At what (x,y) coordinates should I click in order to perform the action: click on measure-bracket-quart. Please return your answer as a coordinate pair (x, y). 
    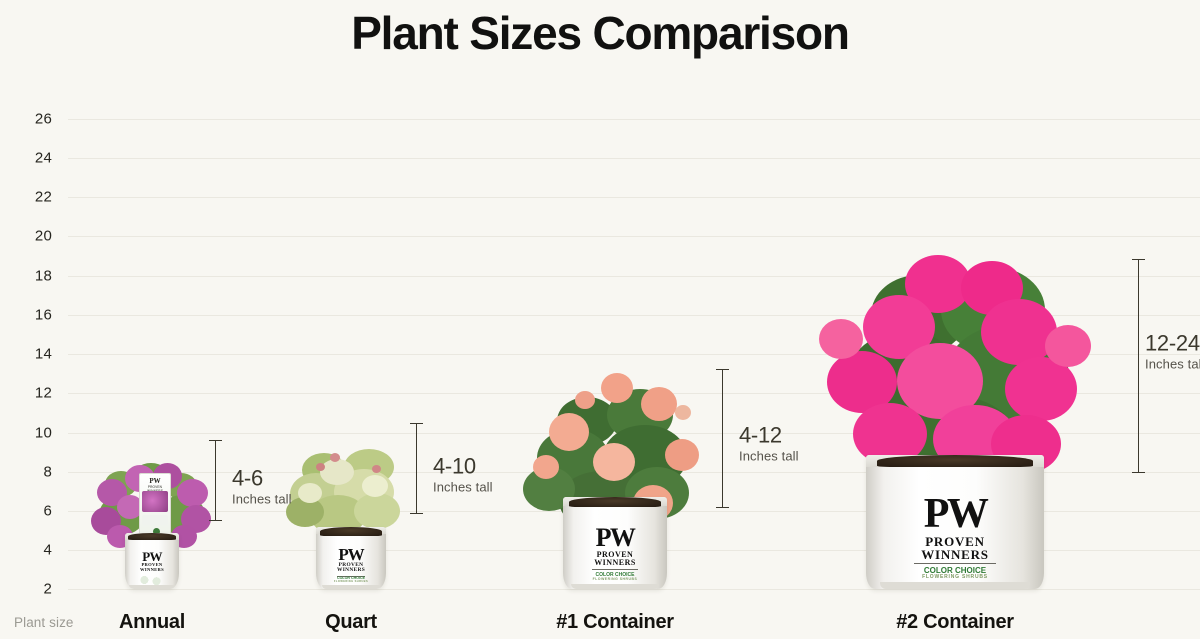
    Looking at the image, I should click on (416, 468).